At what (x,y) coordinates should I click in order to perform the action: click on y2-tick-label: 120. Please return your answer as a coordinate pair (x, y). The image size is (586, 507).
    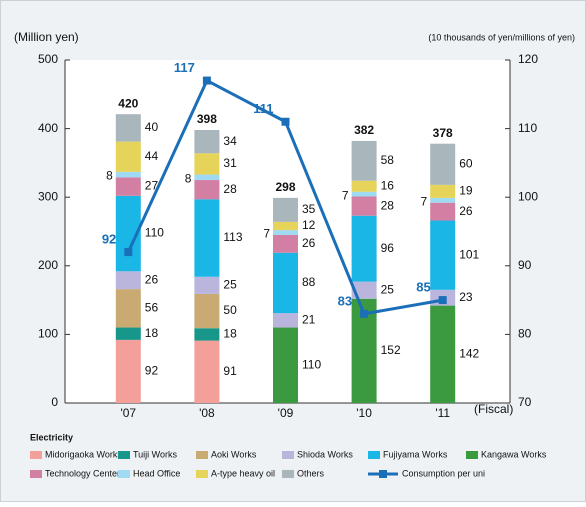
    Looking at the image, I should click on (528, 59).